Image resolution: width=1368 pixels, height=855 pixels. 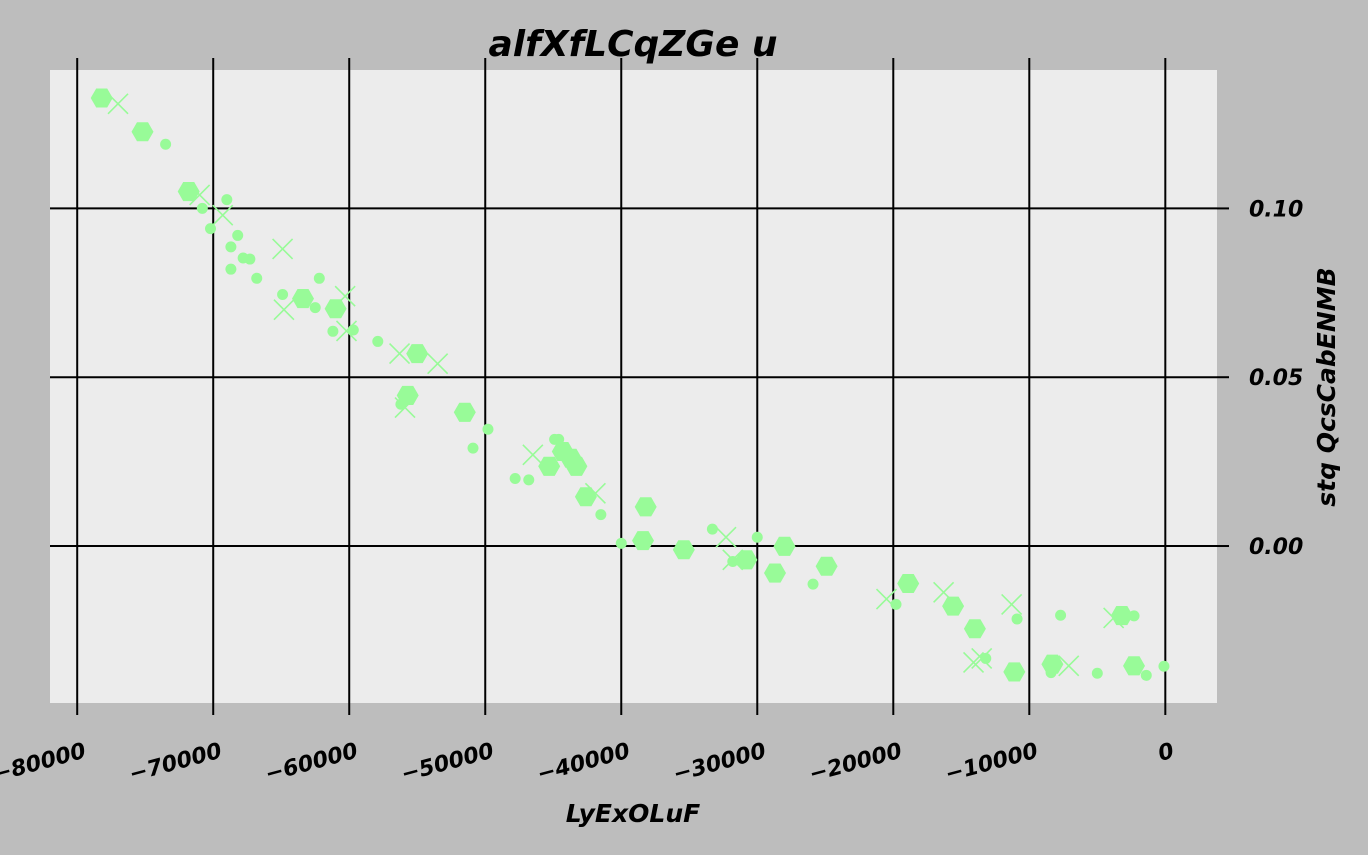 What do you see at coordinates (720, 763) in the screenshot?
I see `x-tick-label: −30000` at bounding box center [720, 763].